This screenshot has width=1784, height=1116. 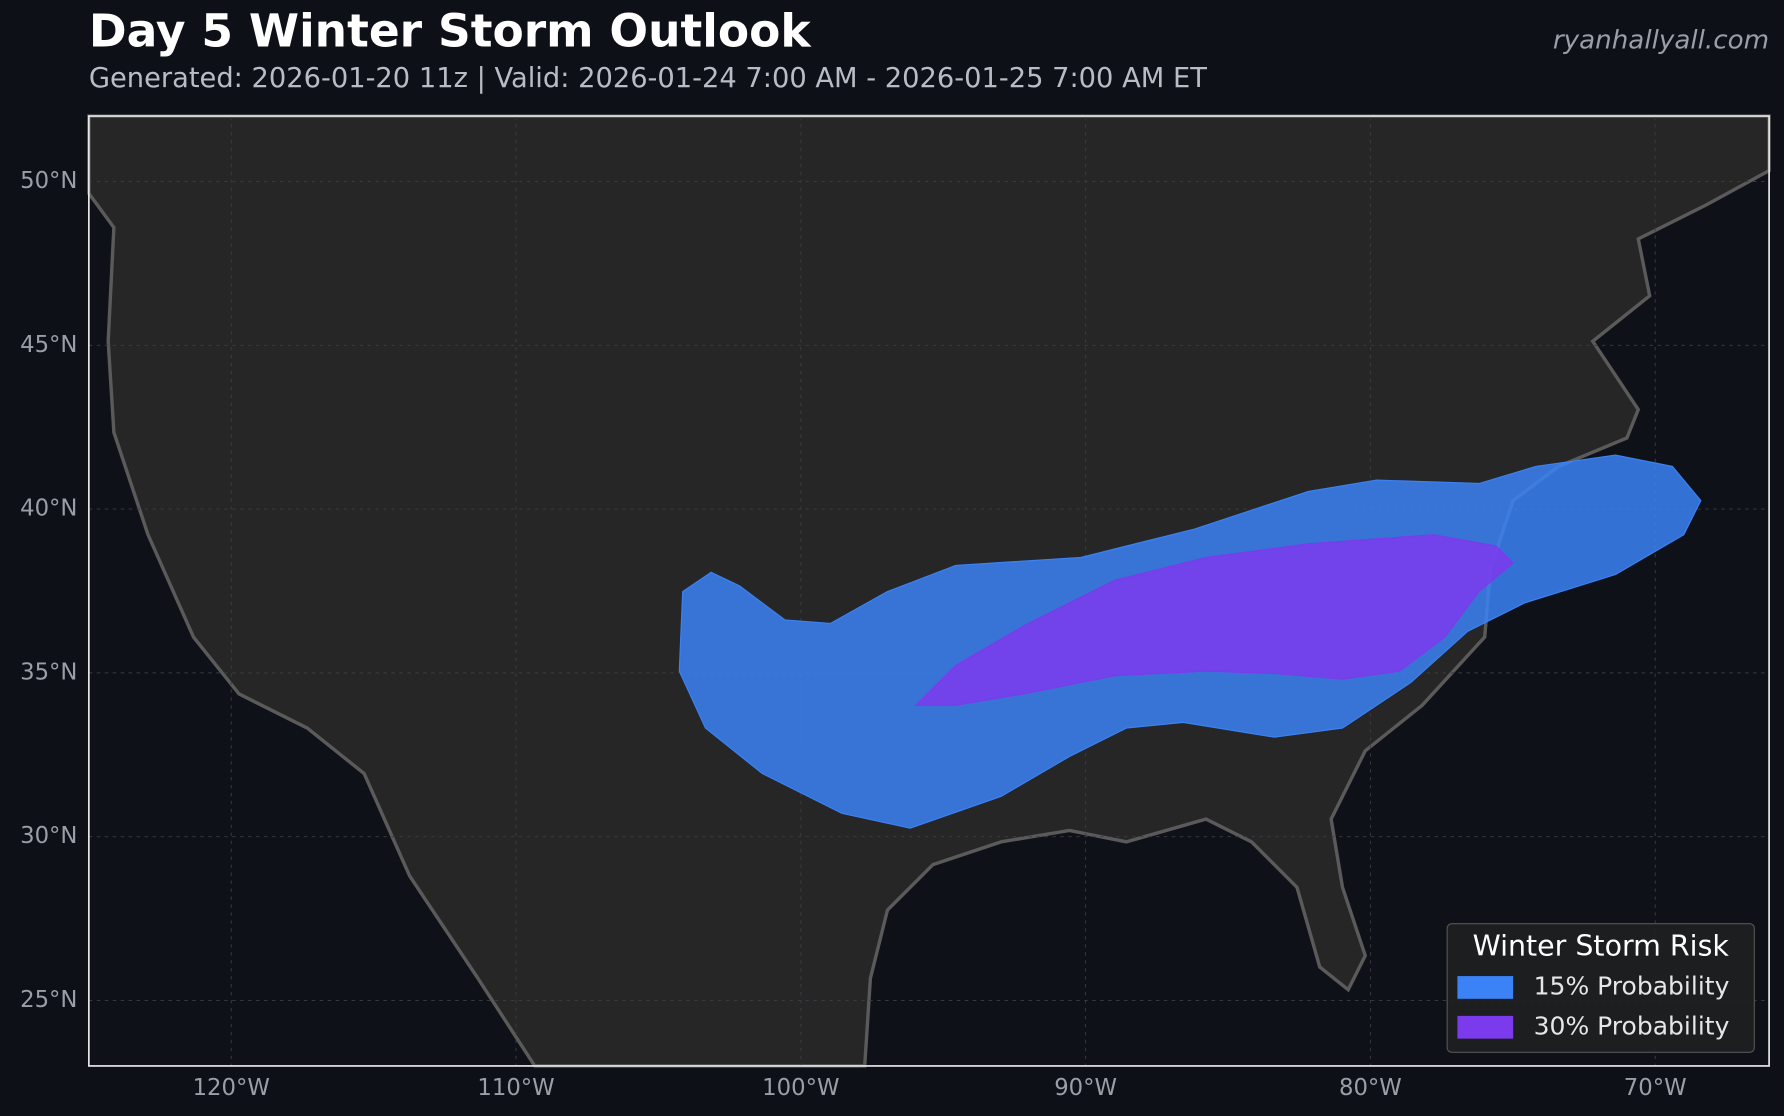 What do you see at coordinates (1214, 620) in the screenshot?
I see `risk-30-area` at bounding box center [1214, 620].